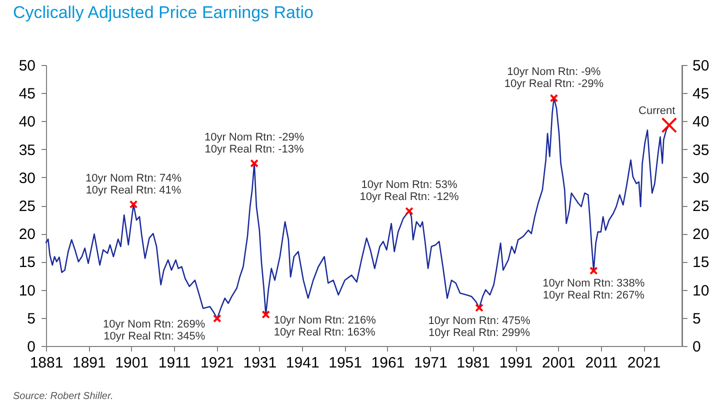 This screenshot has height=410, width=720. Describe the element at coordinates (593, 290) in the screenshot. I see `annotation: 10yr Nom Rtn: 338% 10yr Real Rtn: 267%` at that location.